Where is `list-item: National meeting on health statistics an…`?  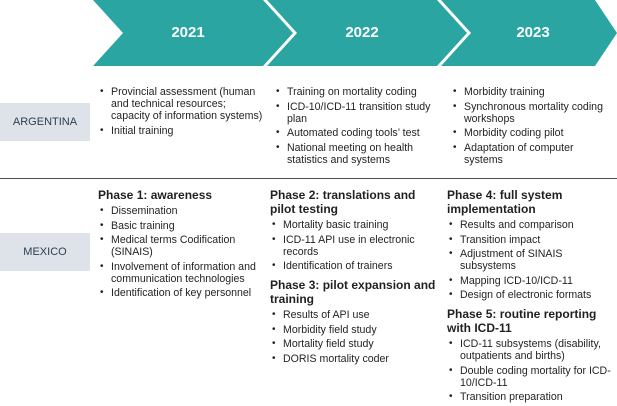
list-item: National meeting on health statistics an… is located at coordinates (356, 154).